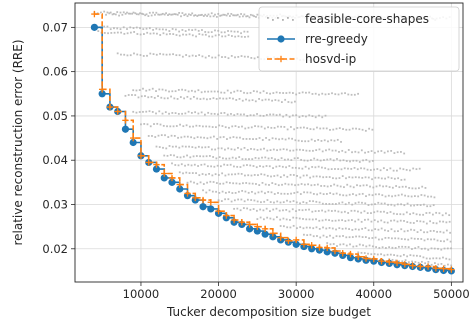 Image resolution: width=469 pixels, height=324 pixels. Describe the element at coordinates (133, 142) in the screenshot. I see `rre-greedy-point` at that location.